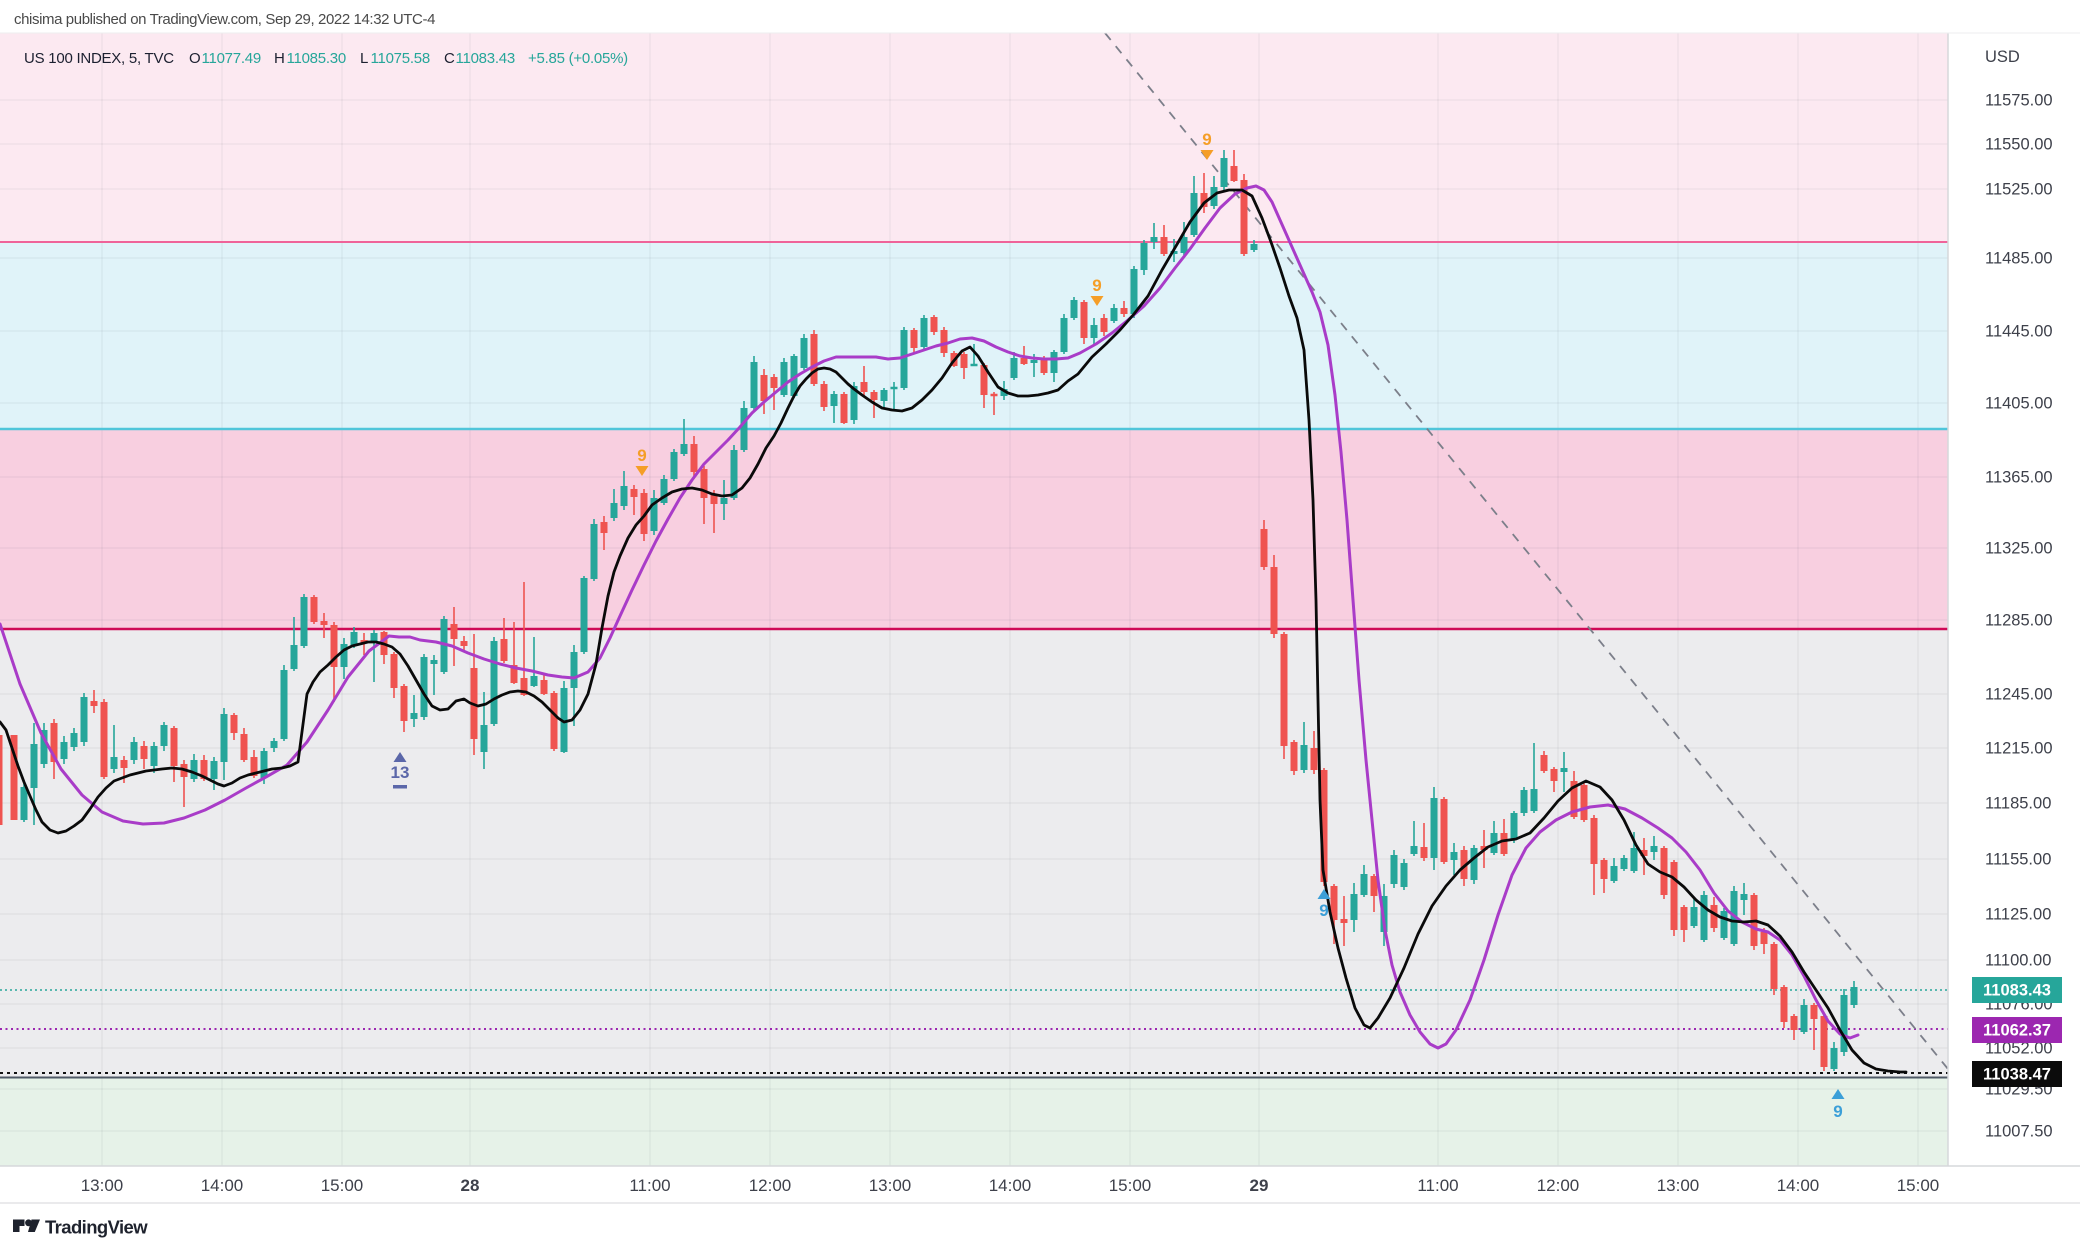 This screenshot has width=2080, height=1255. What do you see at coordinates (2019, 1049) in the screenshot?
I see `svg-text: 11052.00` at bounding box center [2019, 1049].